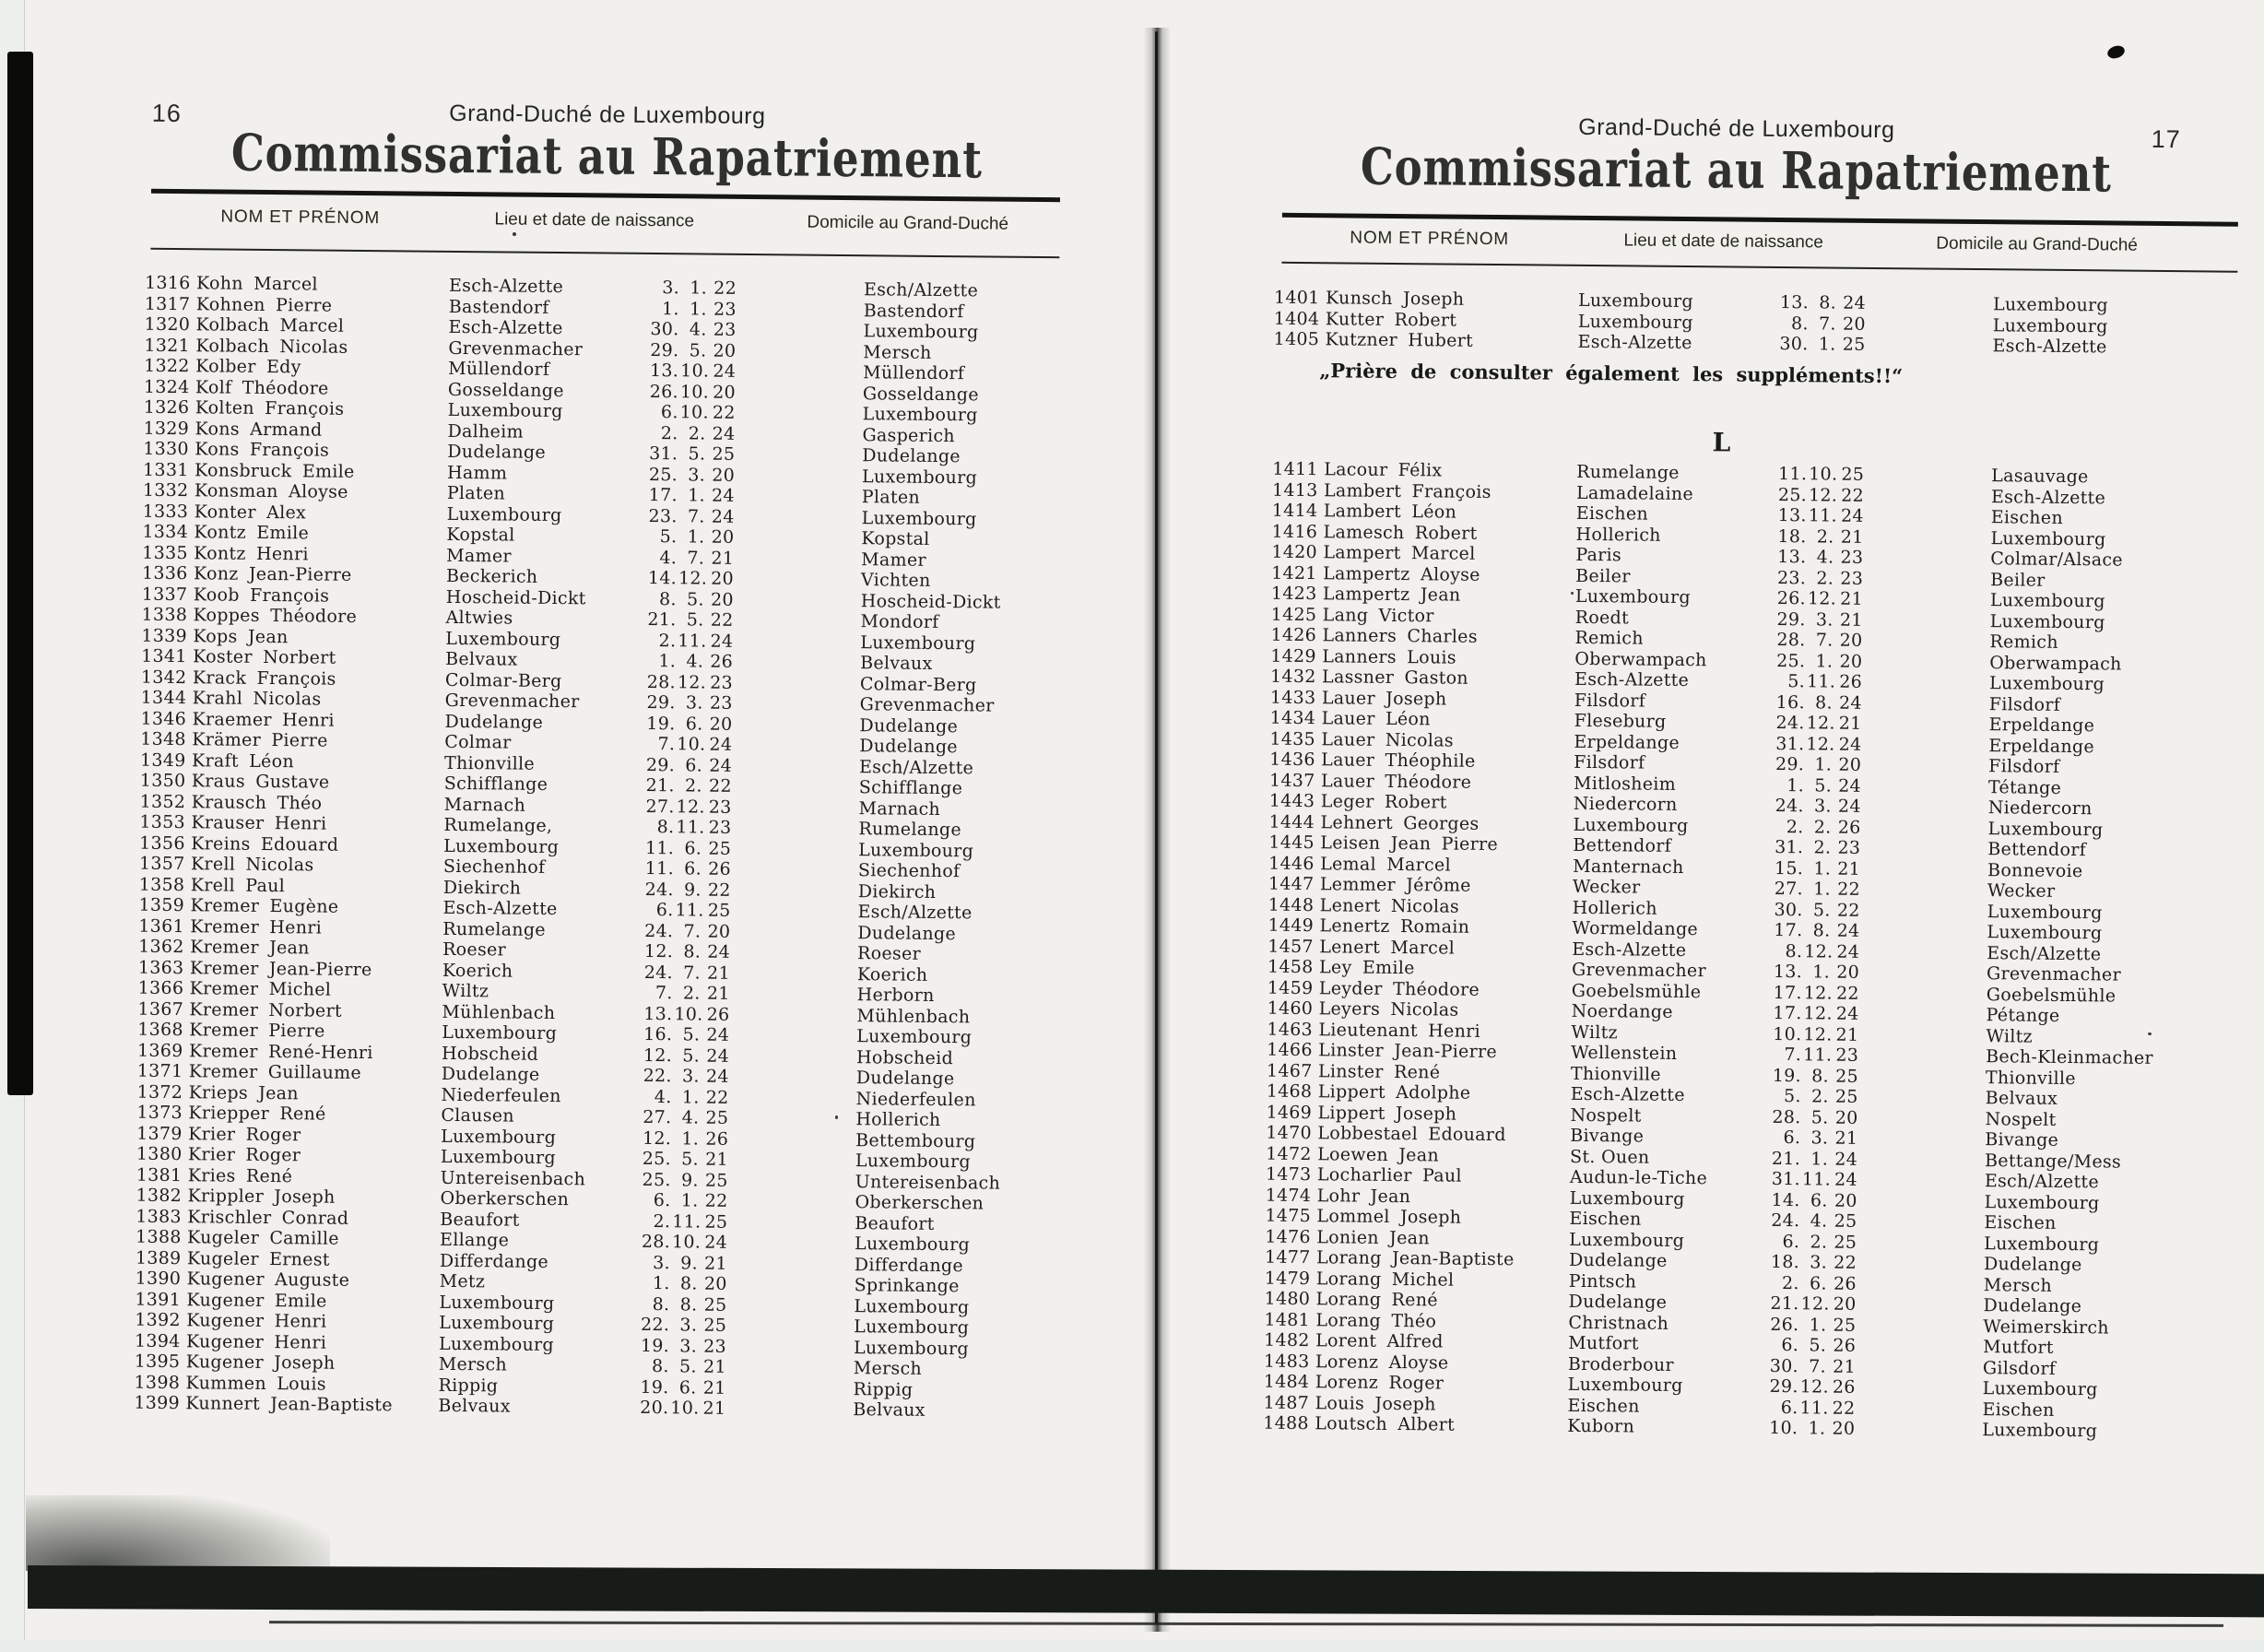  What do you see at coordinates (1816, 1179) in the screenshot?
I see `birth-month: 11.` at bounding box center [1816, 1179].